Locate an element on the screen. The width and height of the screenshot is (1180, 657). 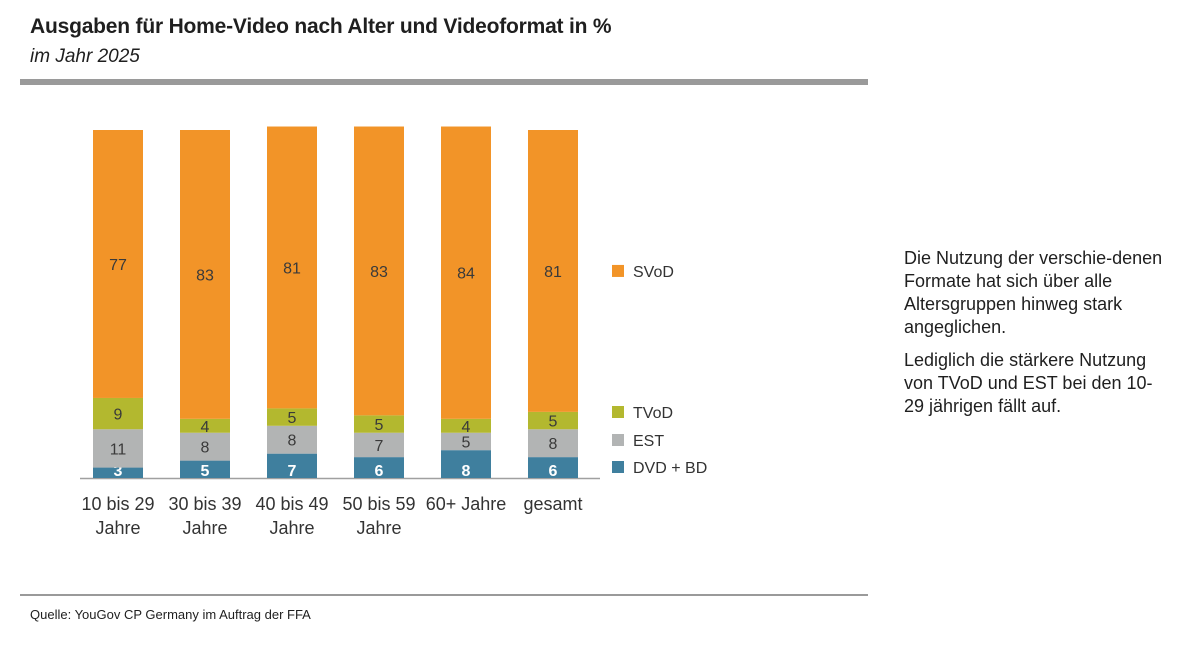
chart-subtitle: im Jahr 2025 is located at coordinates (85, 56).